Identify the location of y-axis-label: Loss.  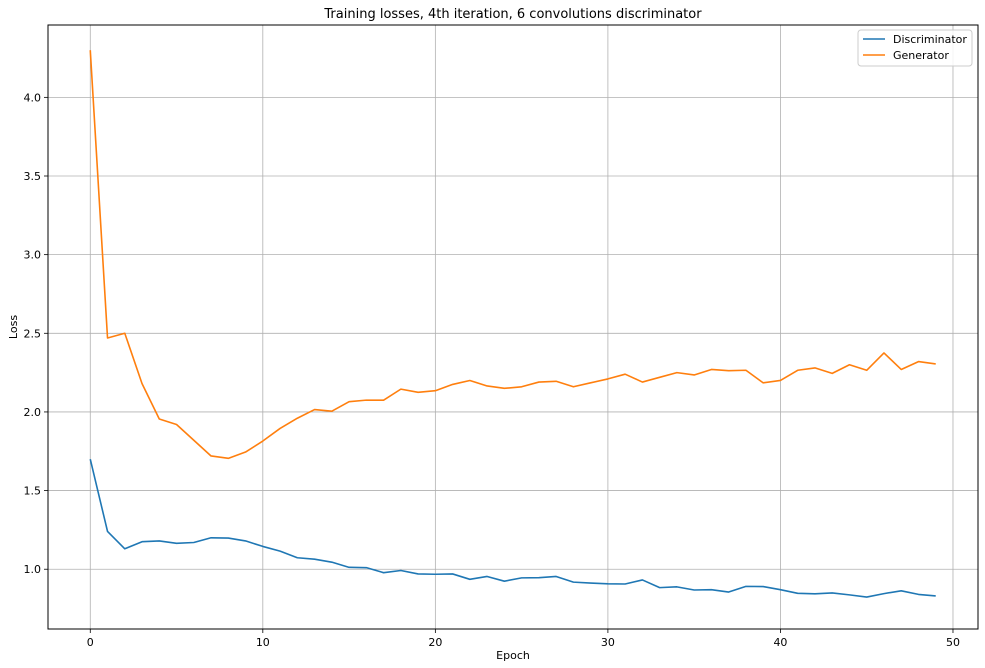
(13, 327).